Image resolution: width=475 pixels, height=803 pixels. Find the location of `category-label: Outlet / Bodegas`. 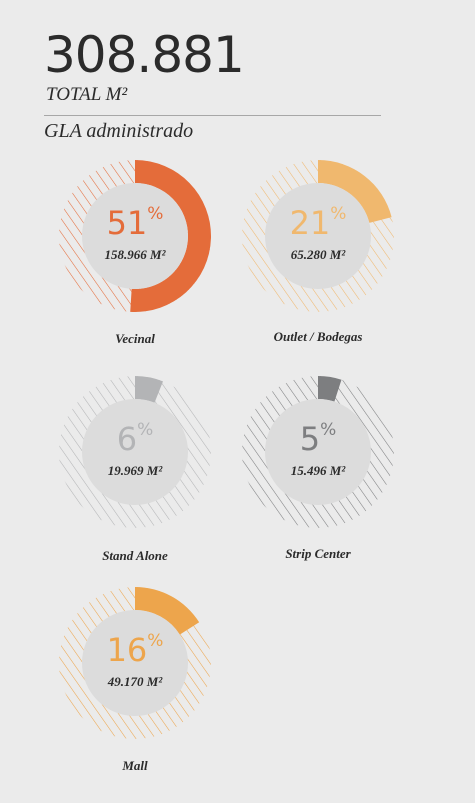

category-label: Outlet / Bodegas is located at coordinates (318, 336).